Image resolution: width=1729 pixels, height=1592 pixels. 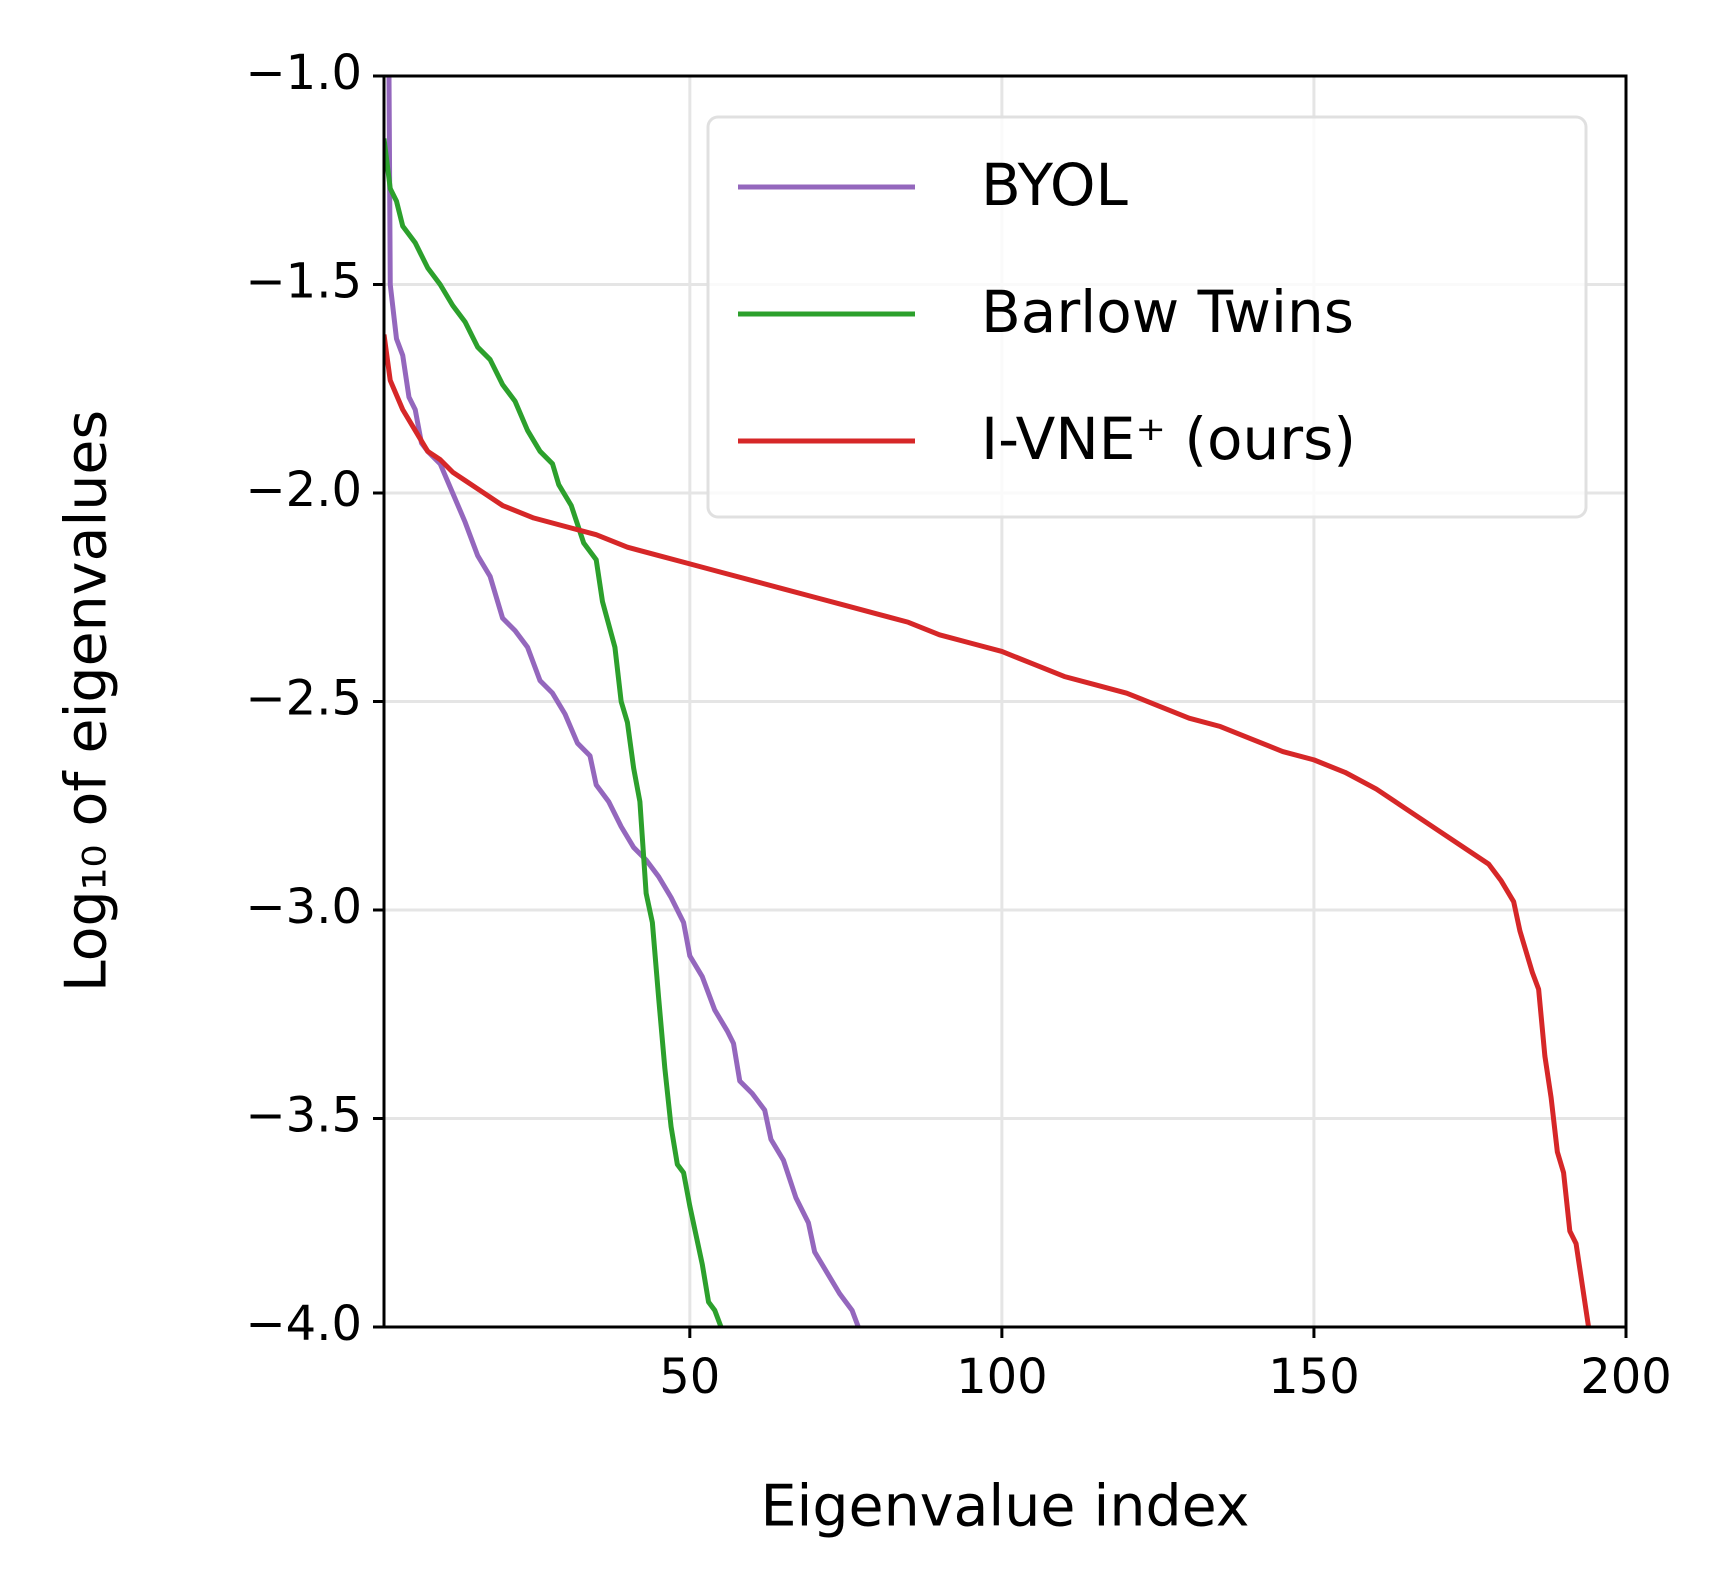 What do you see at coordinates (303, 282) in the screenshot?
I see `y-tick-label: −1.5` at bounding box center [303, 282].